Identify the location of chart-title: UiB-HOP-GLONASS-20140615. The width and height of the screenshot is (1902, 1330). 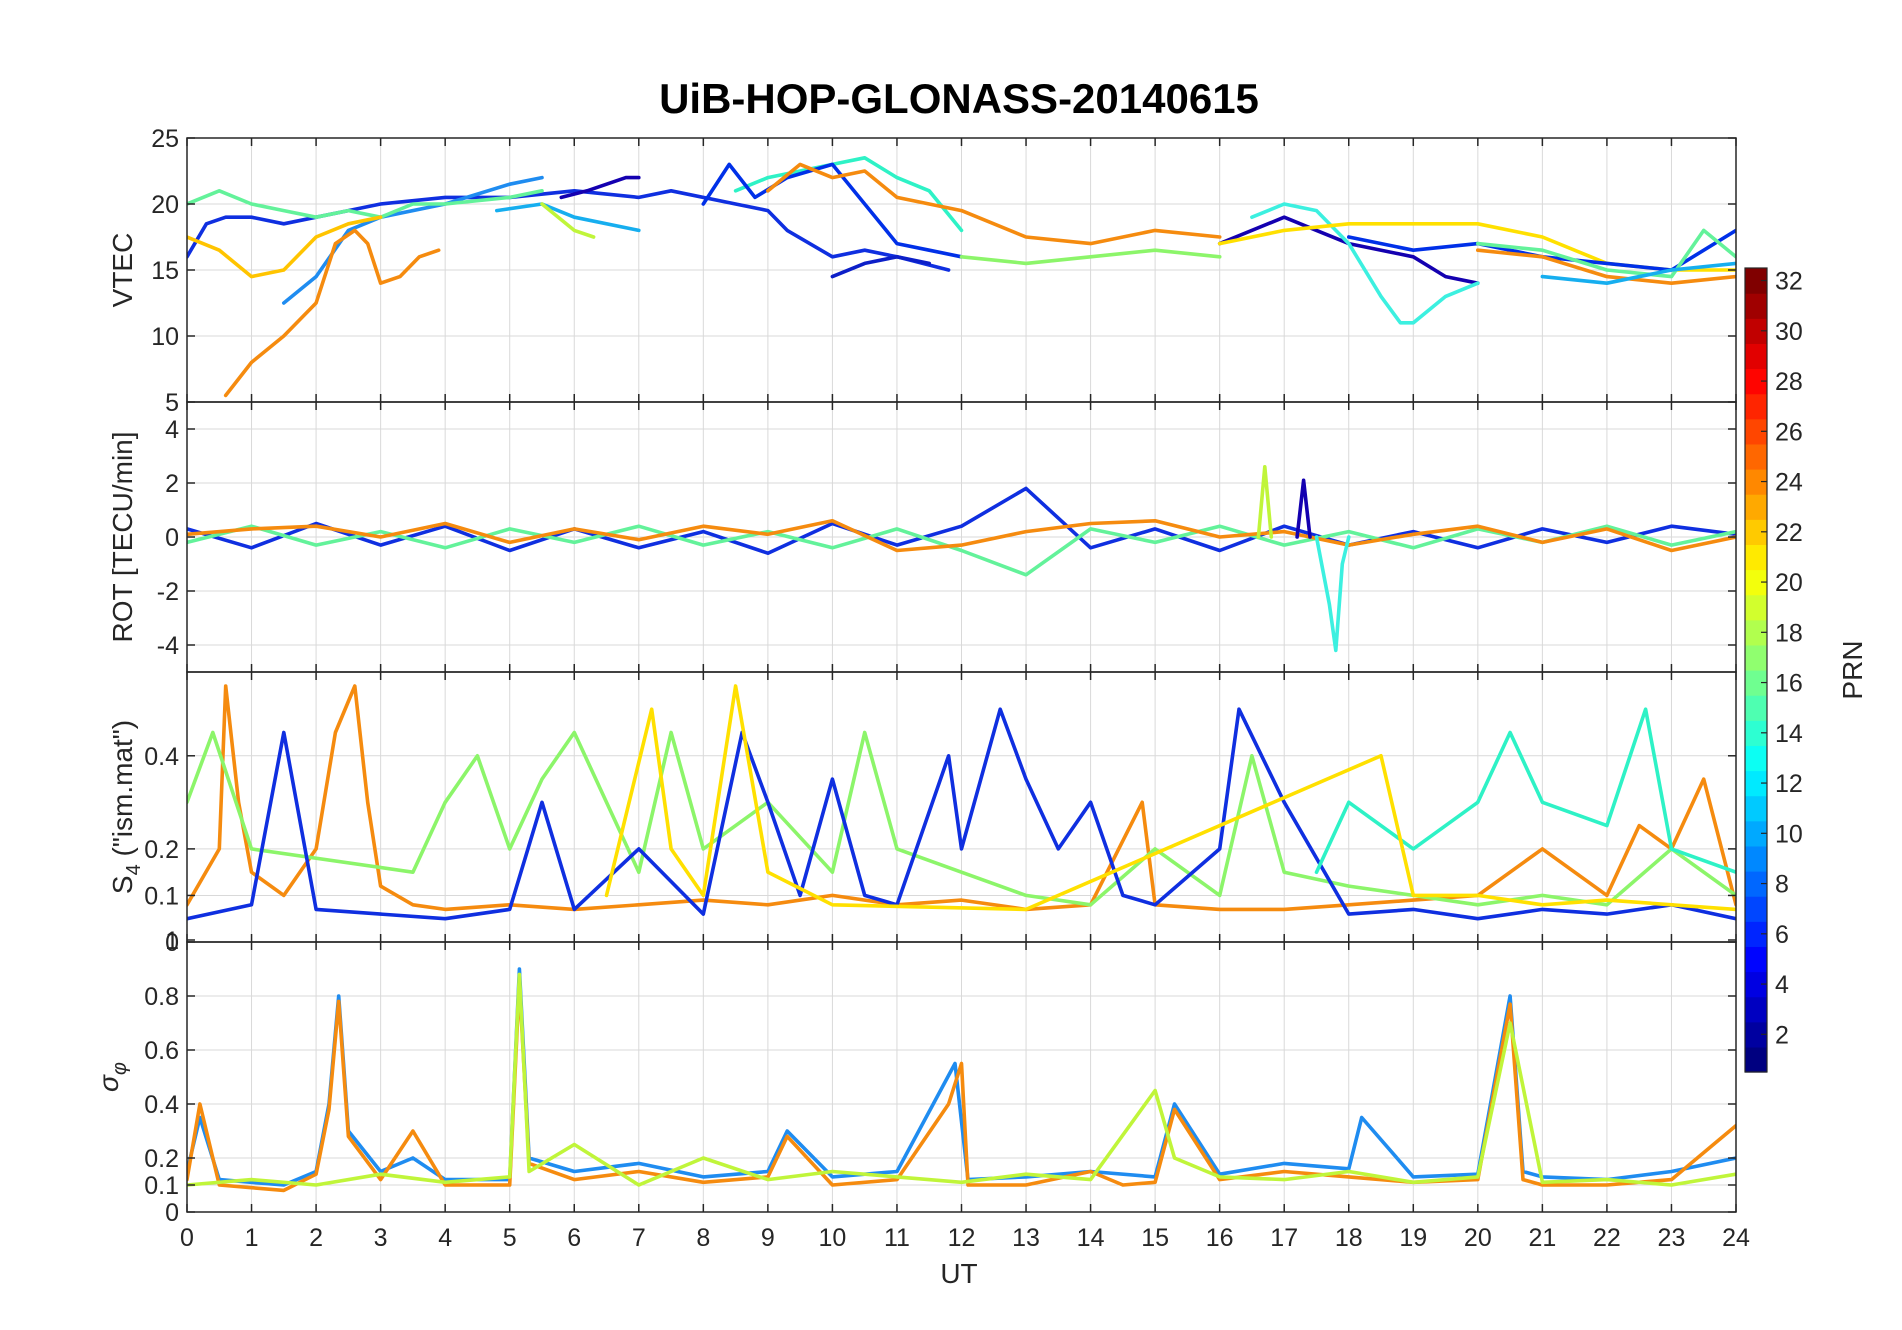
(959, 98).